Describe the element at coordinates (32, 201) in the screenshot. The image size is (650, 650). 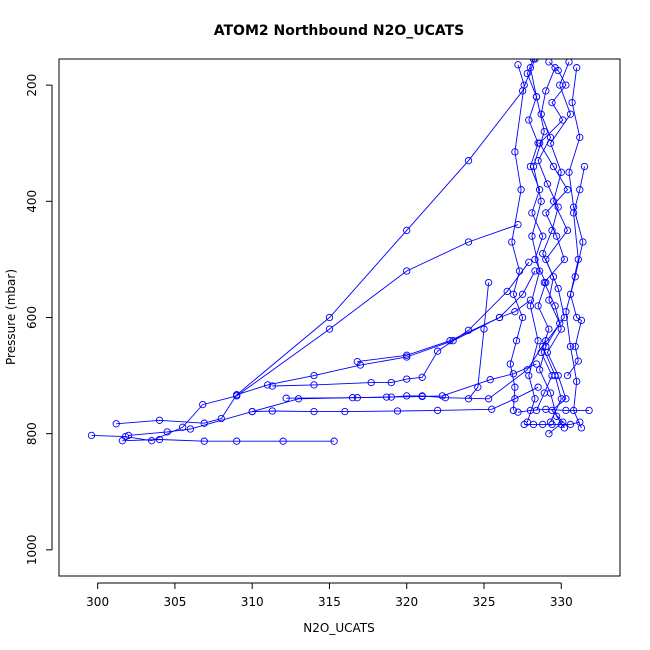
I see `y-tick-label: 400` at that location.